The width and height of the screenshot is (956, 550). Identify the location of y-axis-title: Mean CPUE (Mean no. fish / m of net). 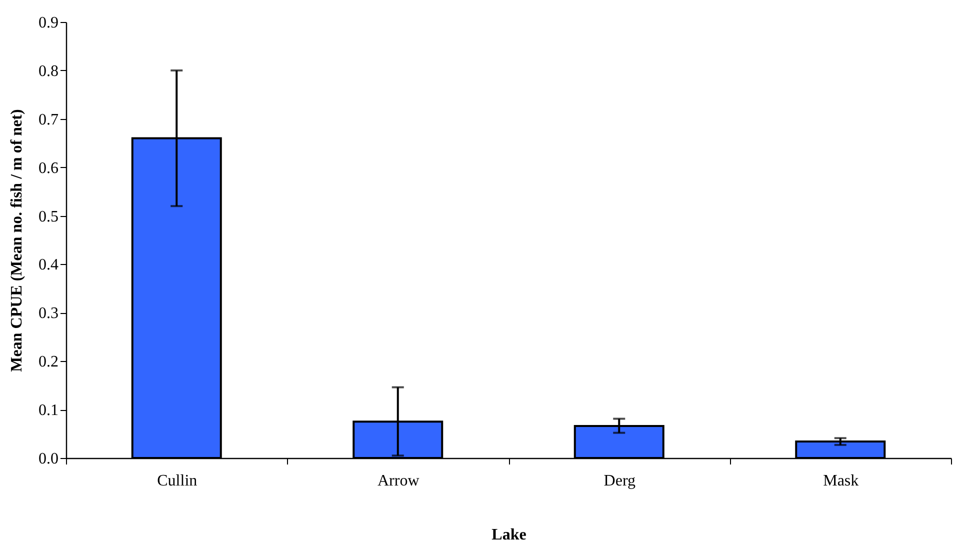
(17, 240).